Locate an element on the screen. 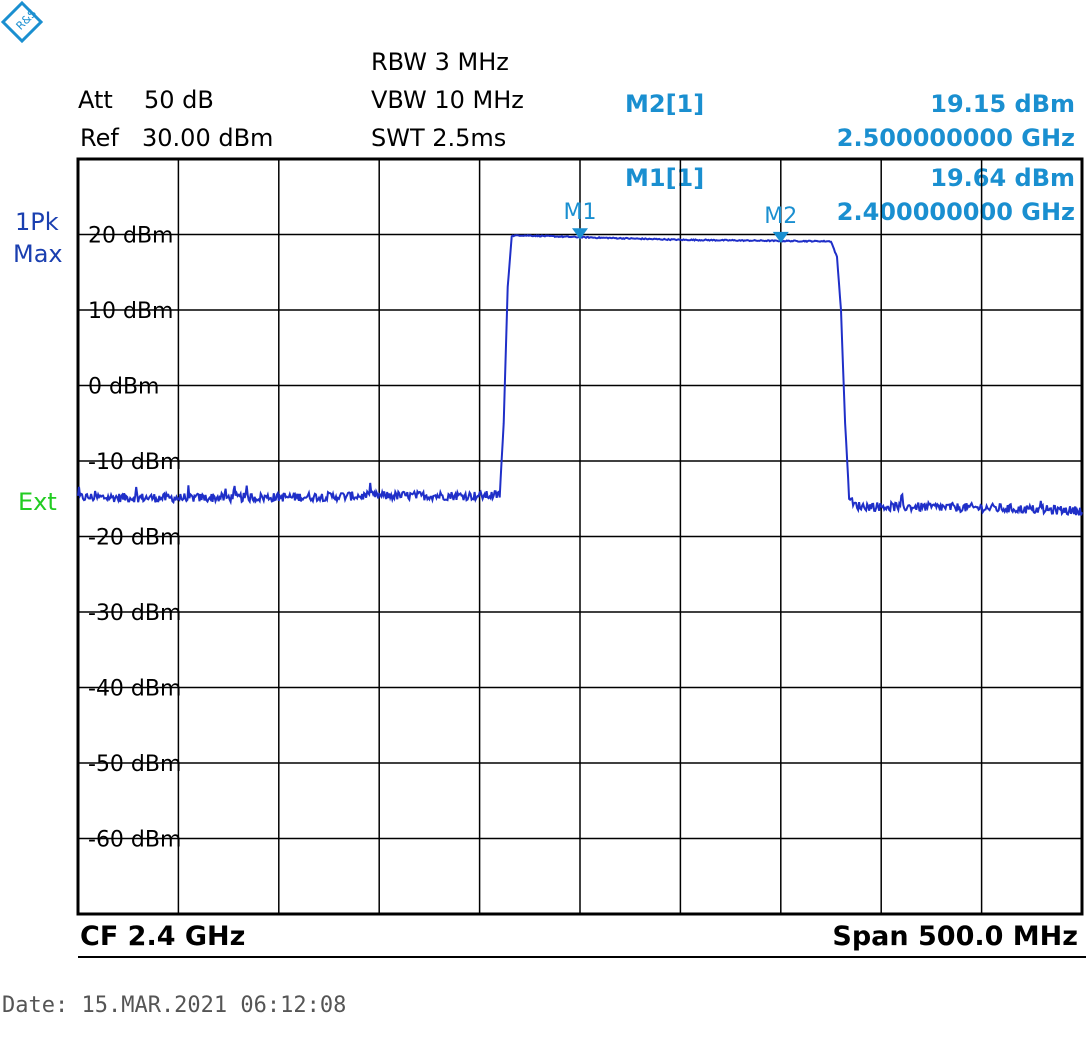 Image resolution: width=1086 pixels, height=1054 pixels. swt-setting: SWT 2.5ms is located at coordinates (439, 138).